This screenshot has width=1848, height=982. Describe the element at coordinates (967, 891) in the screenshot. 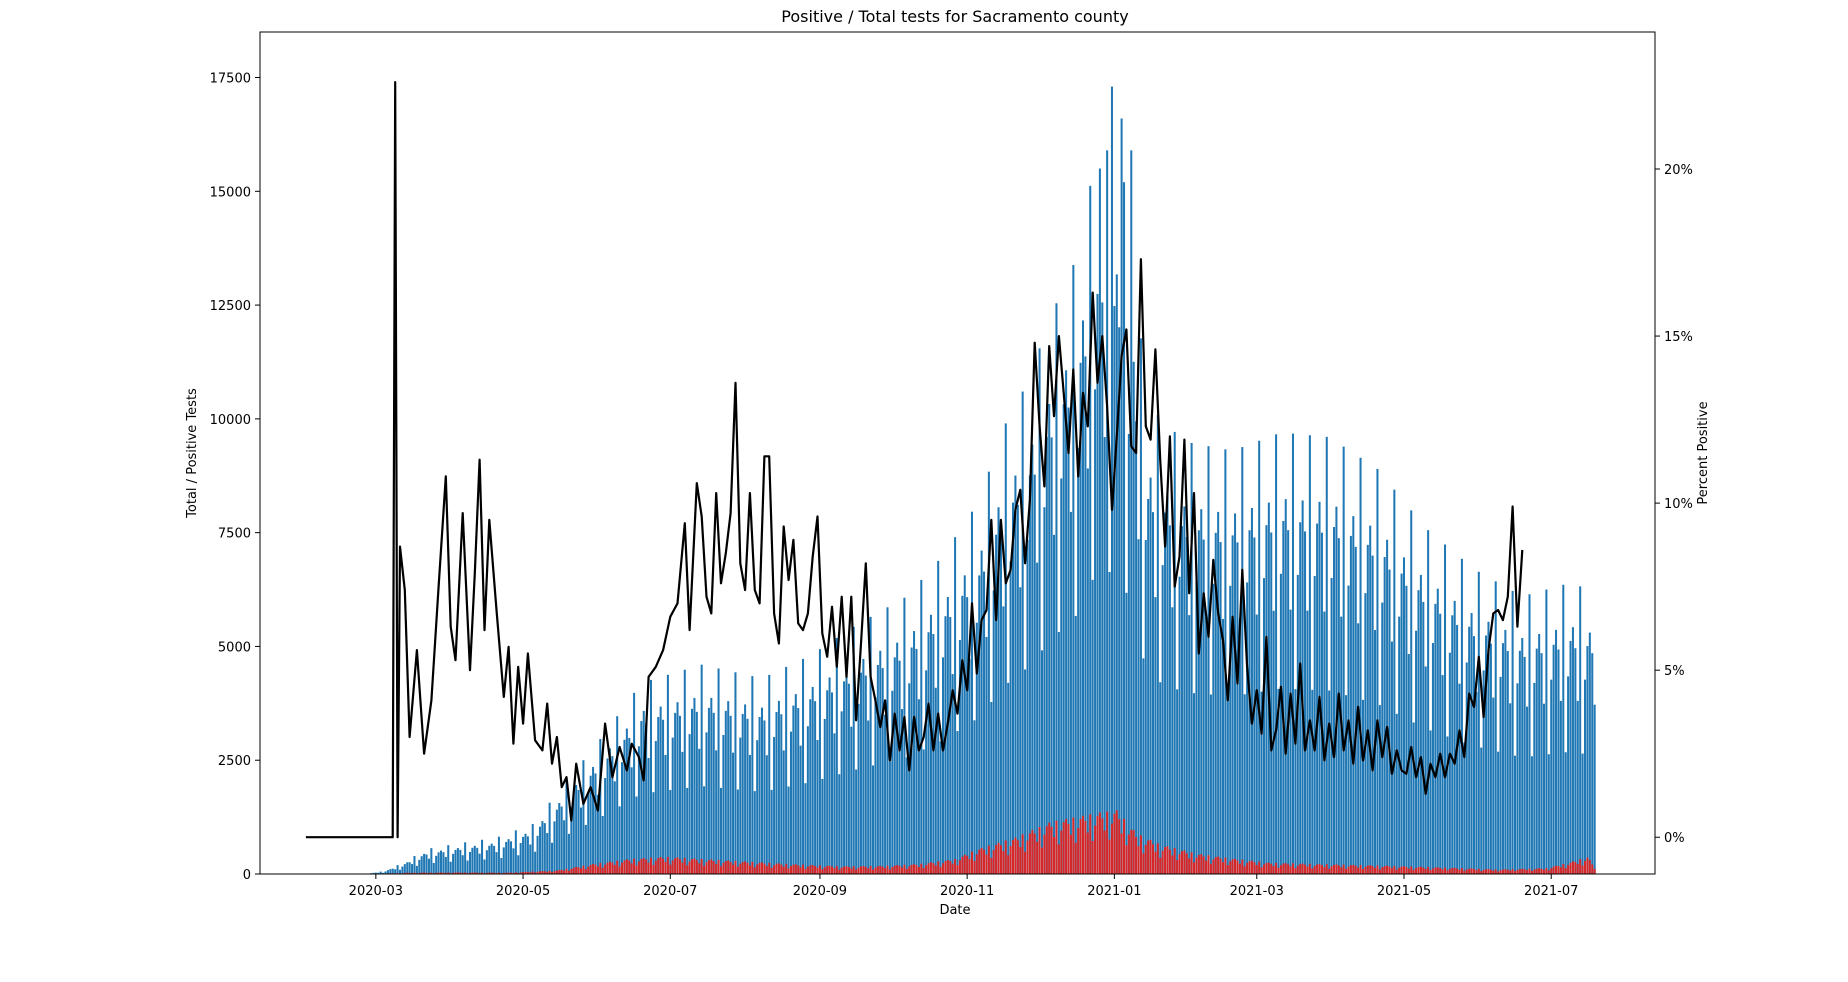

I see `x-tick-label: 2020-11` at that location.